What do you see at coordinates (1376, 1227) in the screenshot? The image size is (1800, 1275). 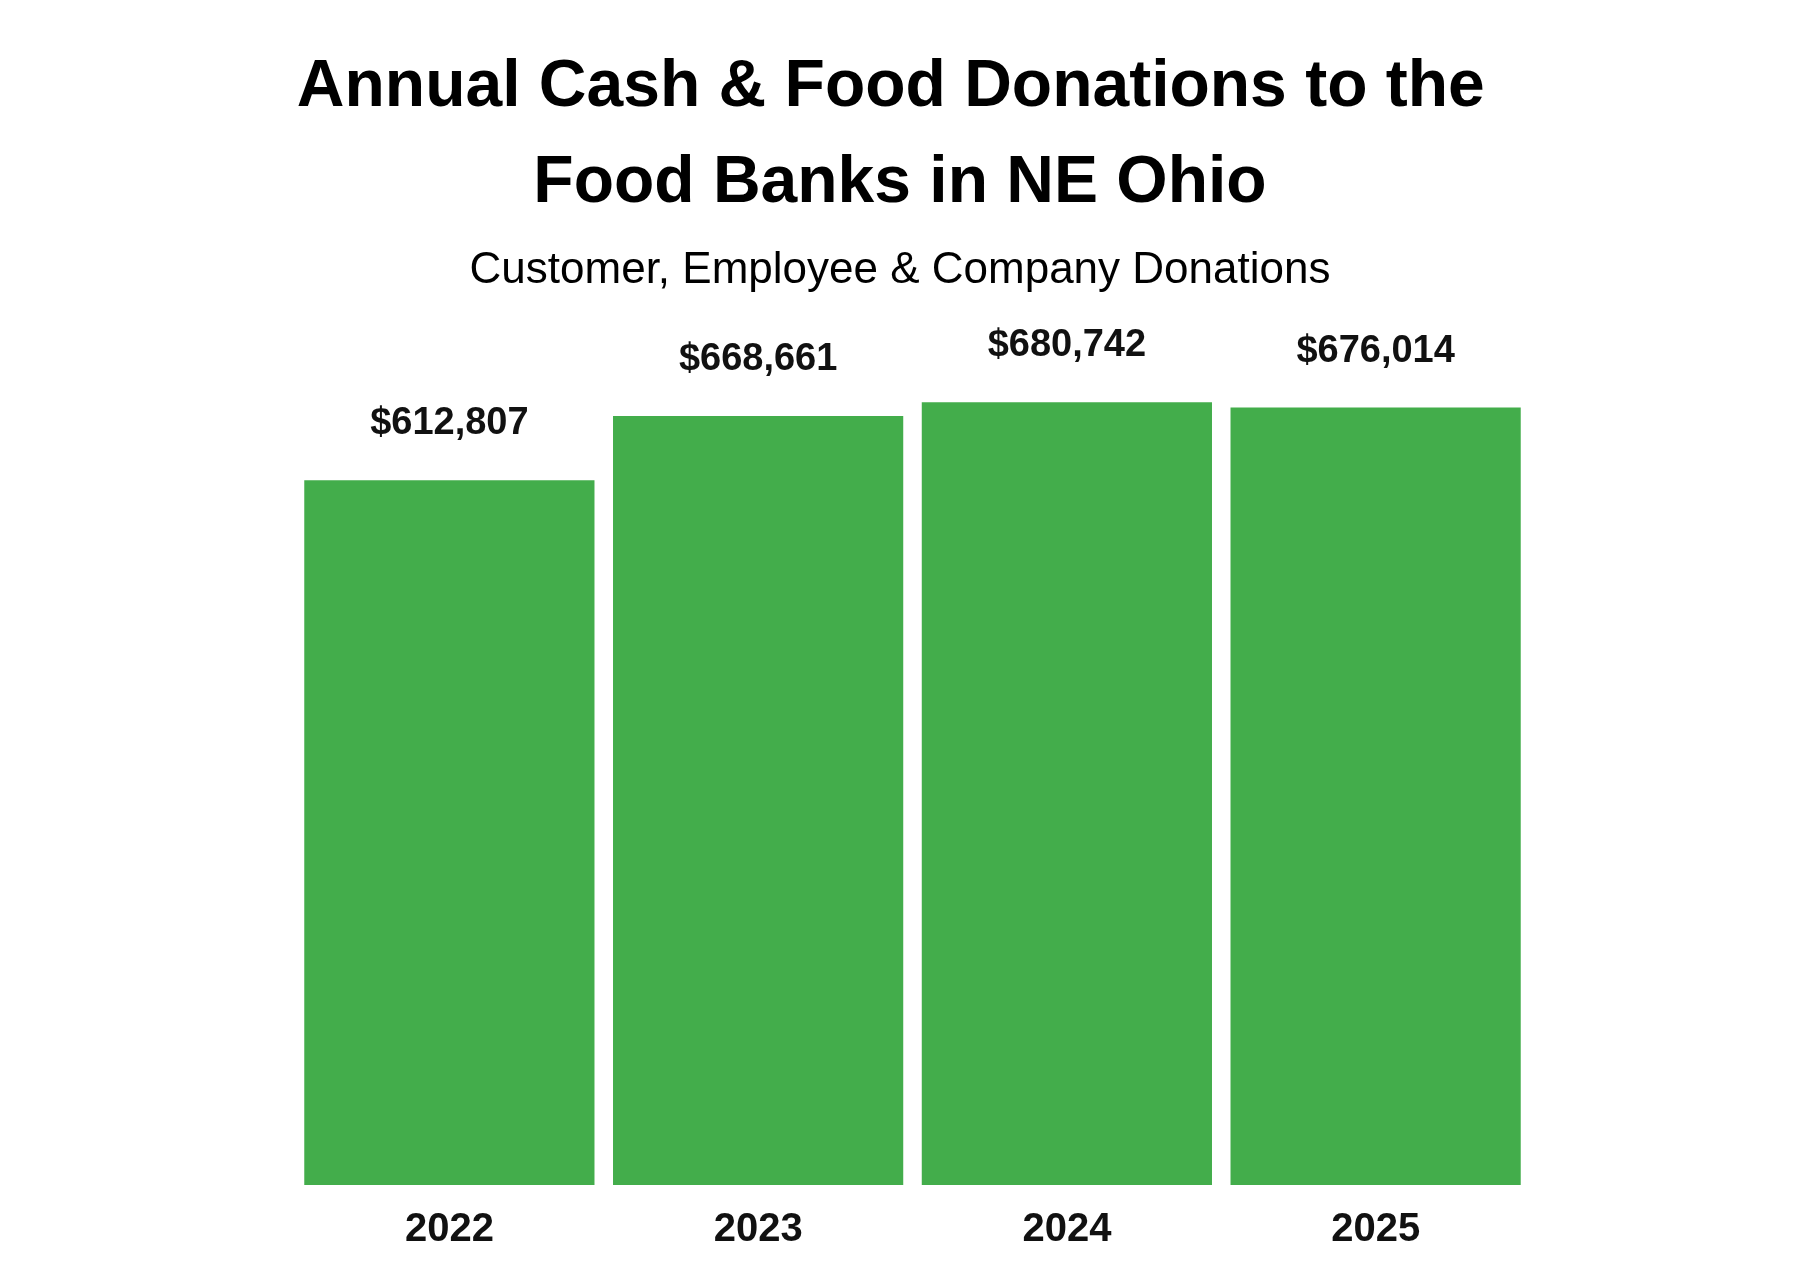 I see `x-tick-label: 2025` at bounding box center [1376, 1227].